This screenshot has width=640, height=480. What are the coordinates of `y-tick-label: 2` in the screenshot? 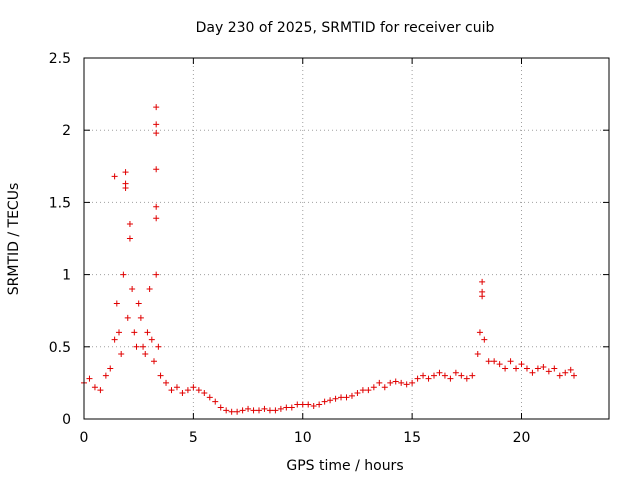 It's located at (66, 131).